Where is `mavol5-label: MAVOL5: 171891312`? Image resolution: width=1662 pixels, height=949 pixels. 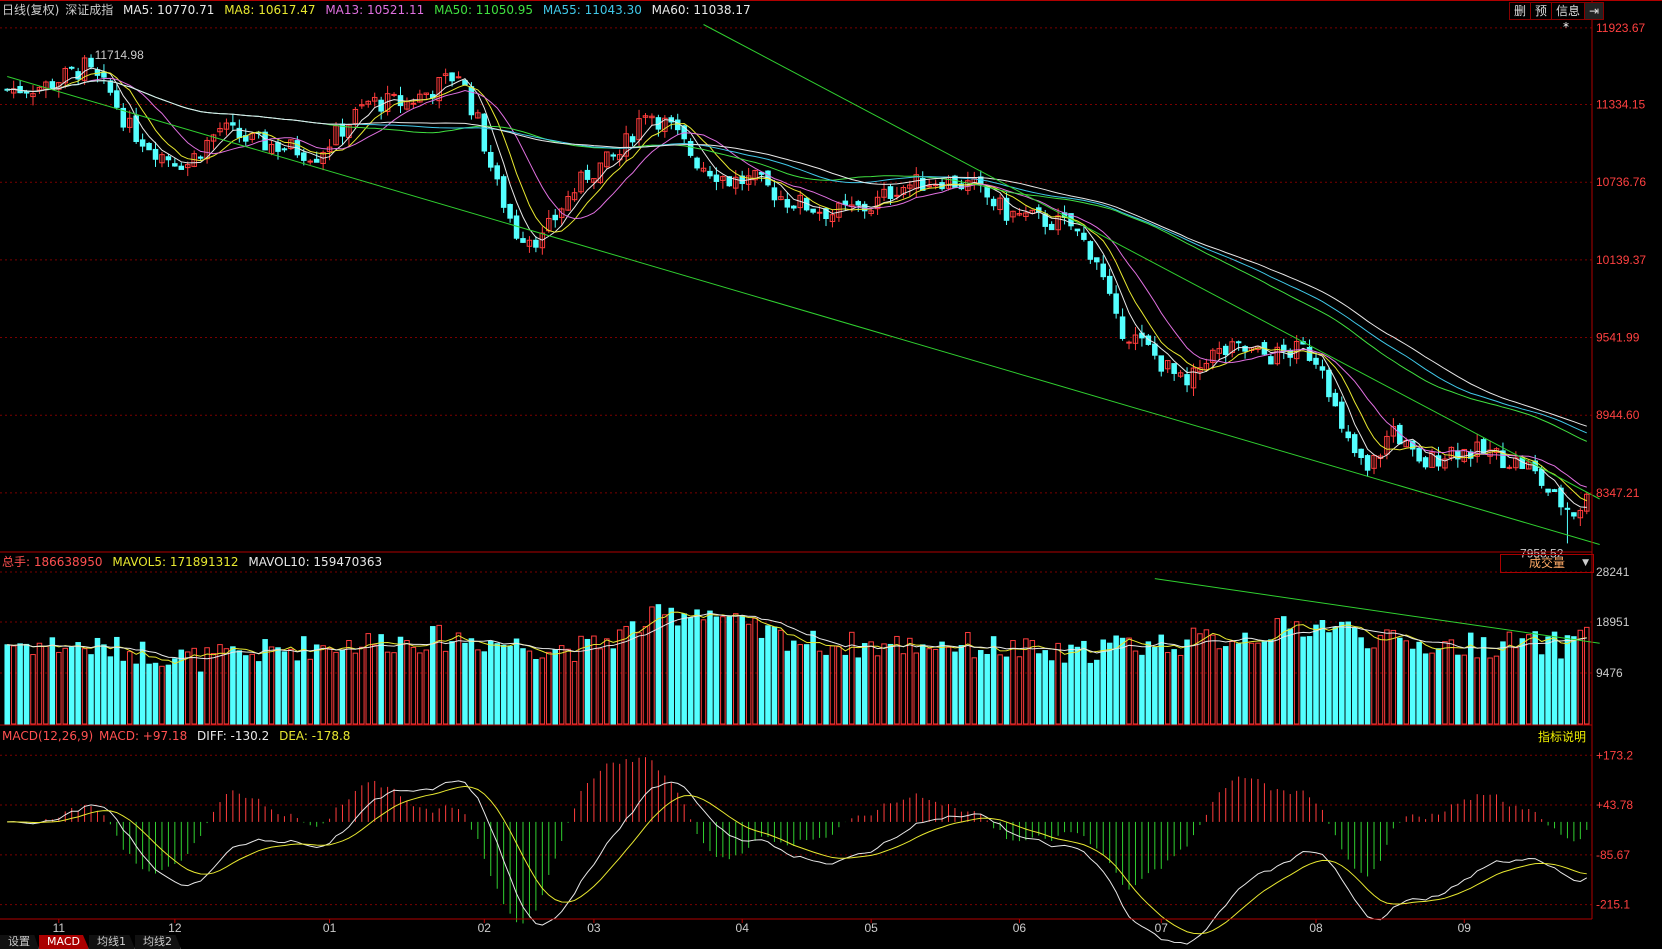
mavol5-label: MAVOL5: 171891312 is located at coordinates (175, 562).